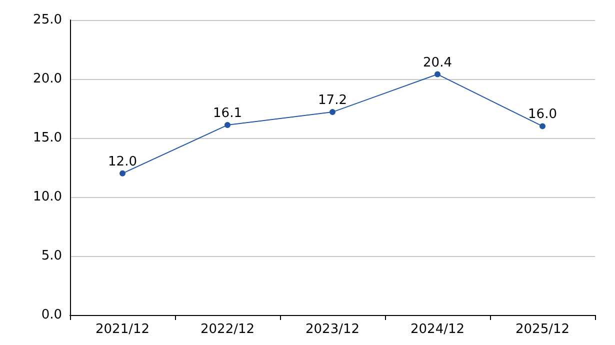  Describe the element at coordinates (332, 100) in the screenshot. I see `data-label: 17.2` at that location.